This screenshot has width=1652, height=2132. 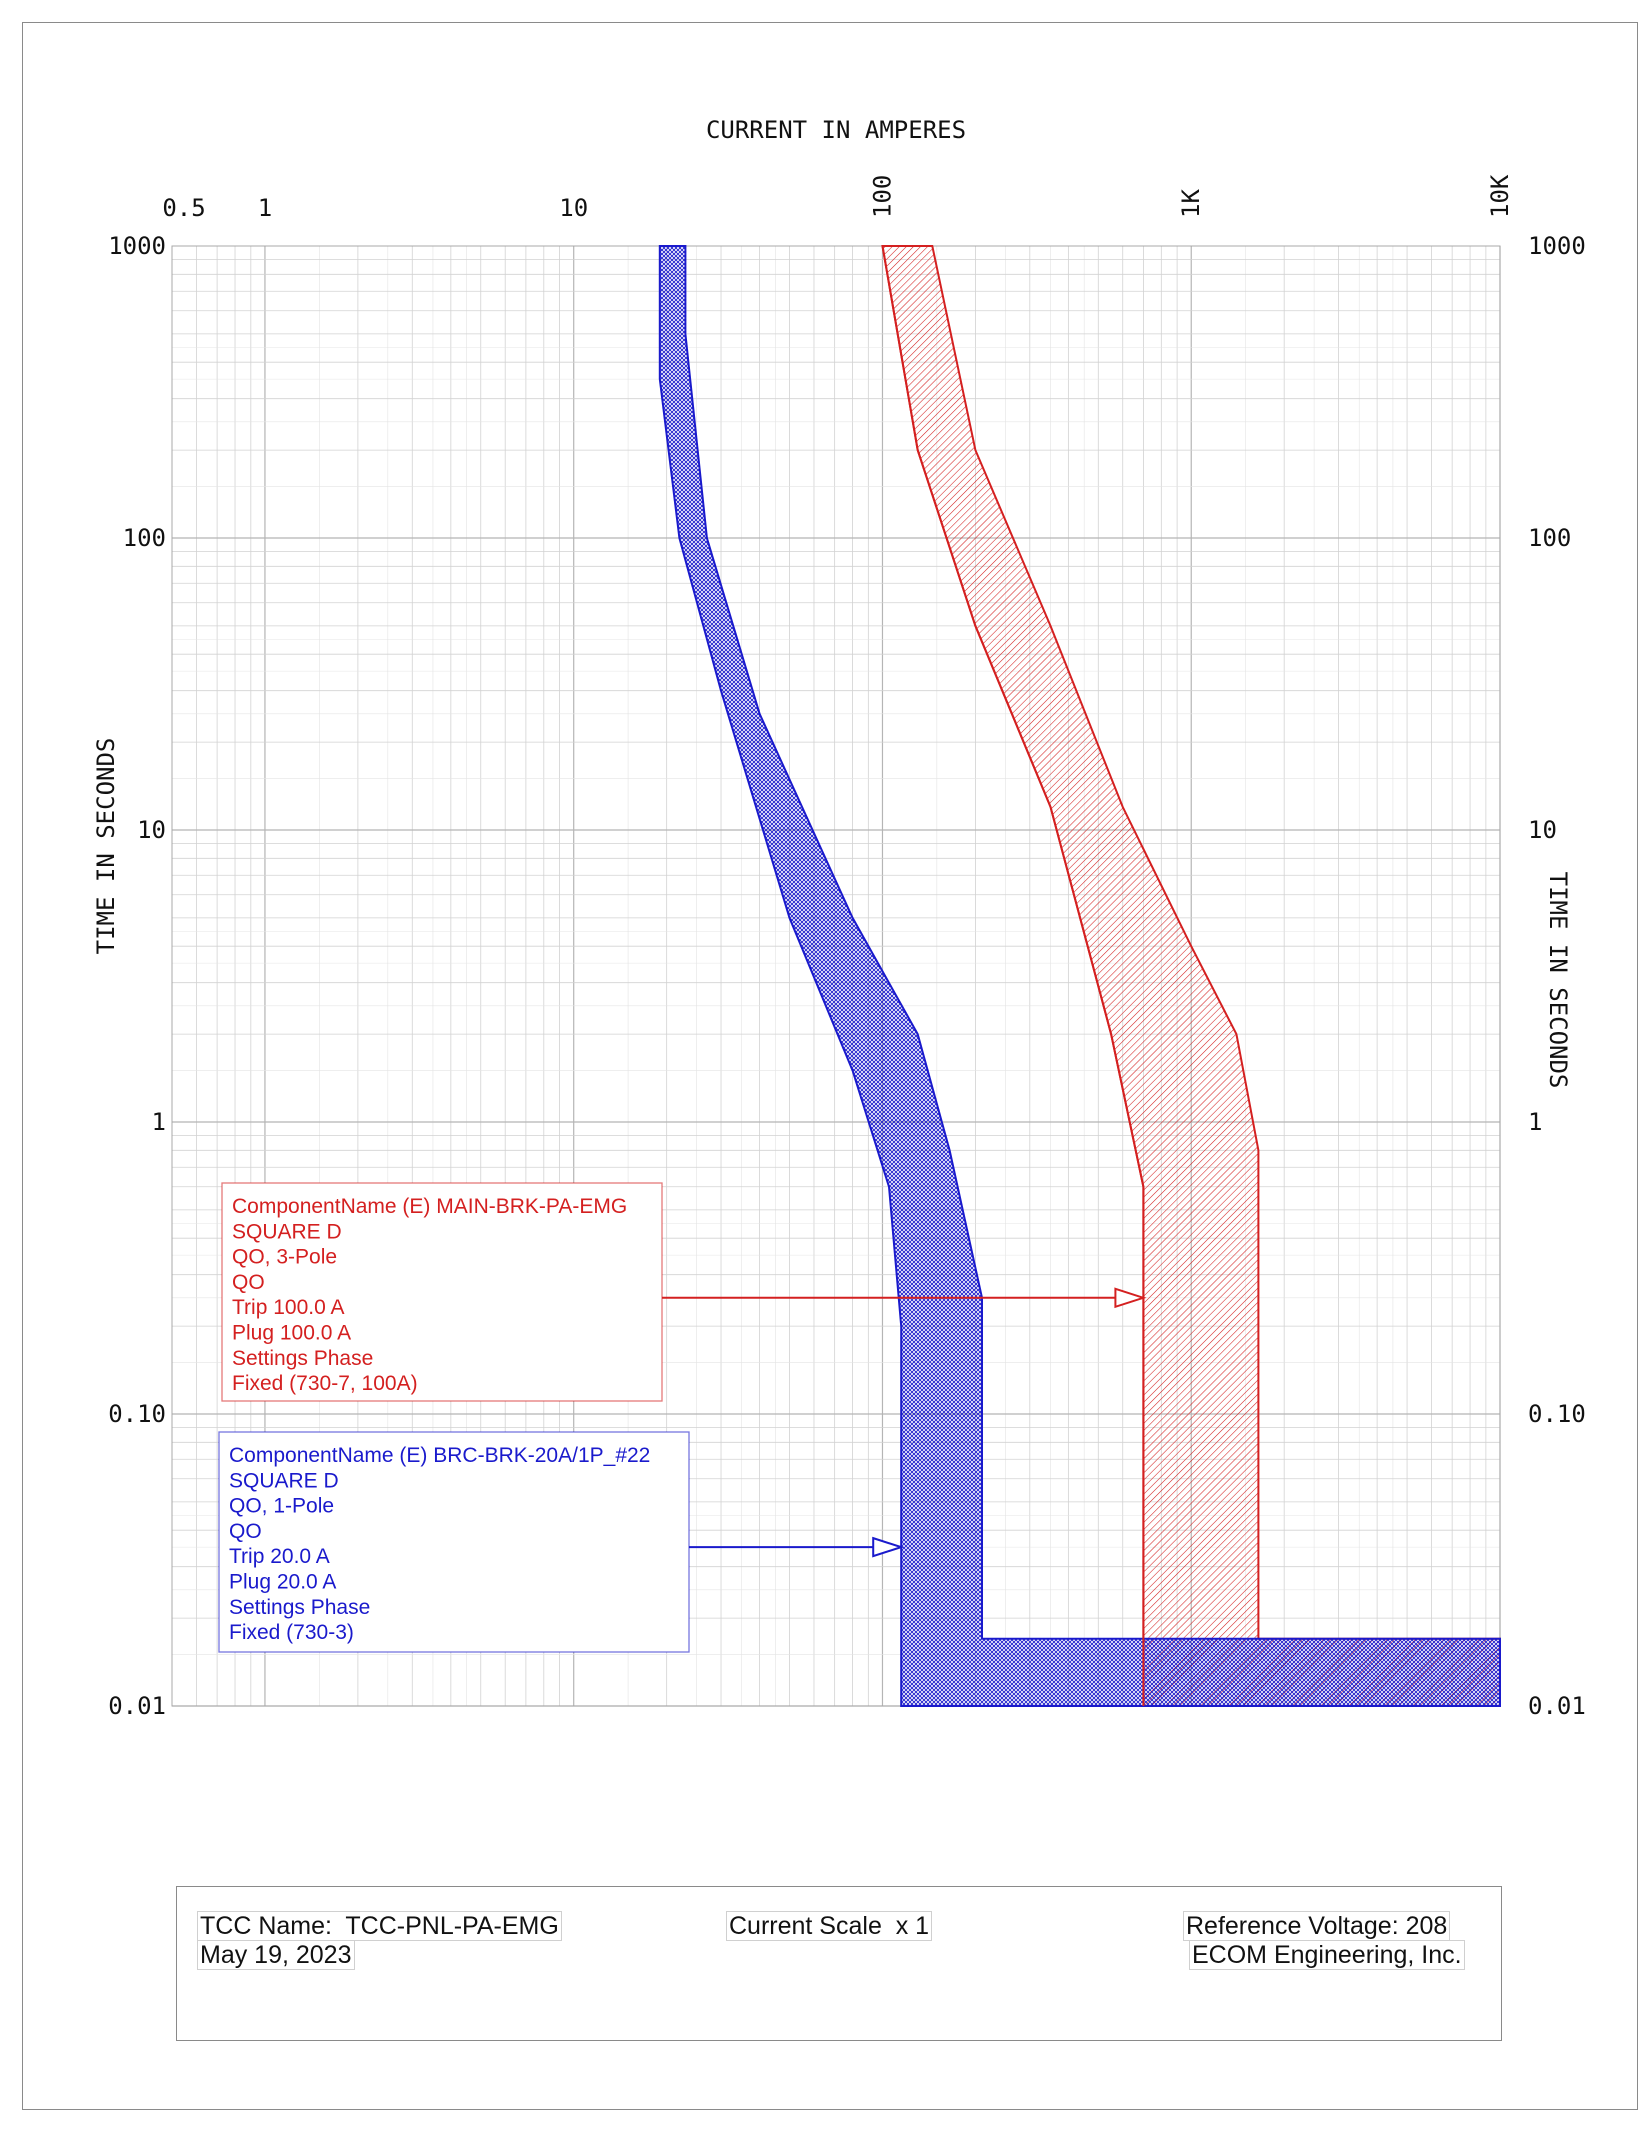 What do you see at coordinates (281, 1506) in the screenshot?
I see `annotation-line: QO, 1-Pole` at bounding box center [281, 1506].